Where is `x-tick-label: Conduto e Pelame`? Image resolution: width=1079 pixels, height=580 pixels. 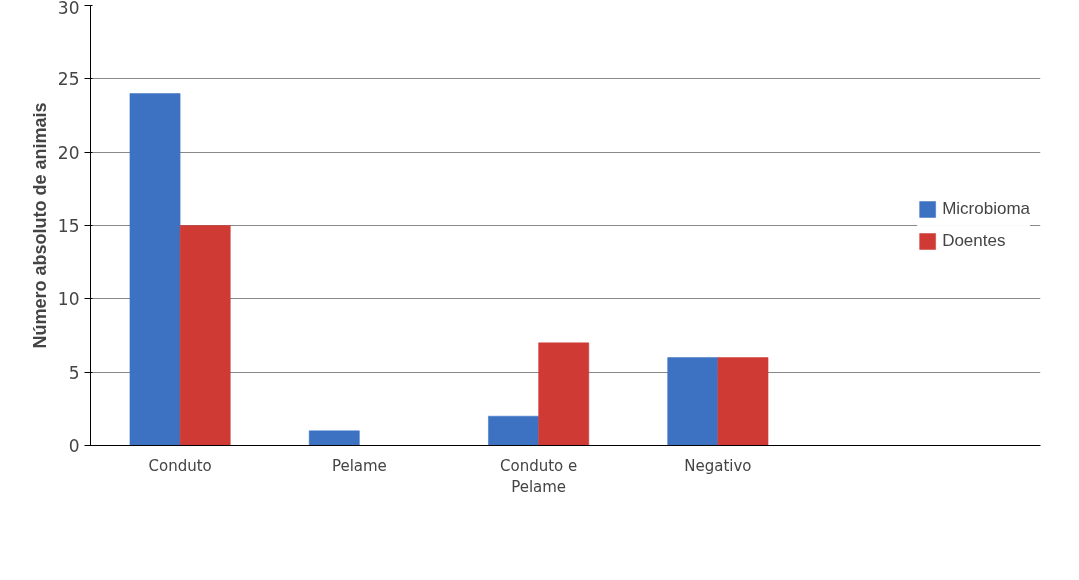 x-tick-label: Conduto e Pelame is located at coordinates (538, 476).